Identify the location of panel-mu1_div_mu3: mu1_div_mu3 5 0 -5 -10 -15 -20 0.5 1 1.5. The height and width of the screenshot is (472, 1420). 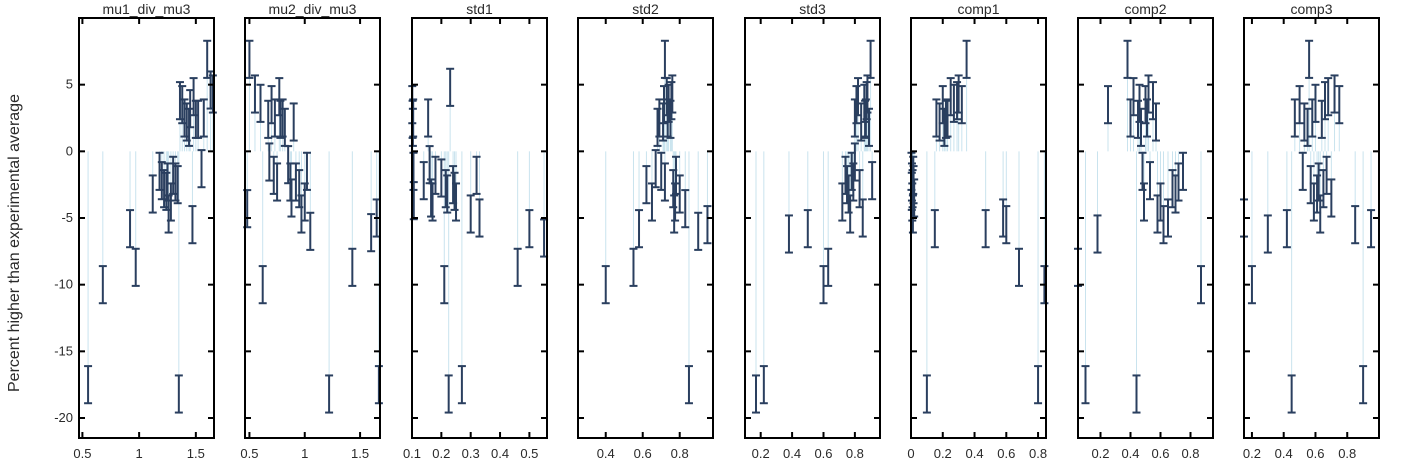
(135, 231).